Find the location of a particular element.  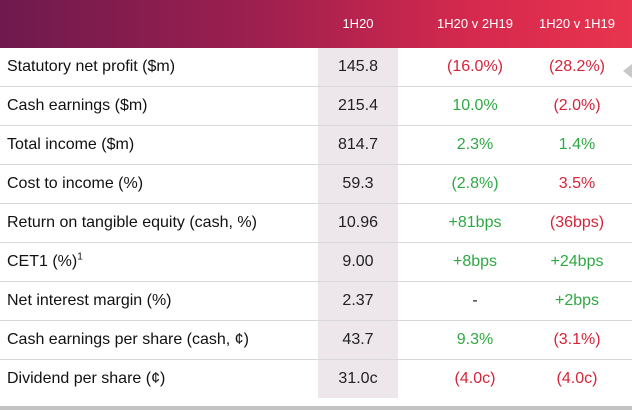

row-label: Cash earnings ($m) is located at coordinates (77, 105).